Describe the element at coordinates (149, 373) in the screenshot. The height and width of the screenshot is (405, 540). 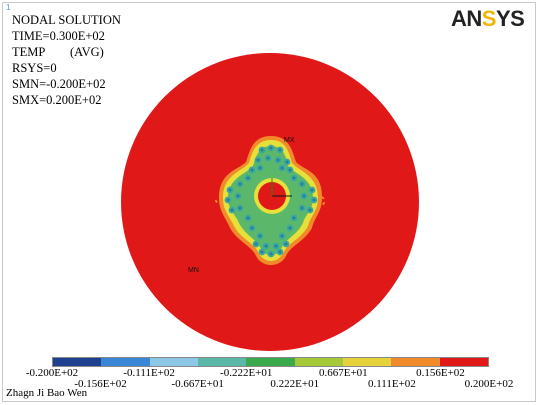
I see `legend-label-top: -0.111E+02` at that location.